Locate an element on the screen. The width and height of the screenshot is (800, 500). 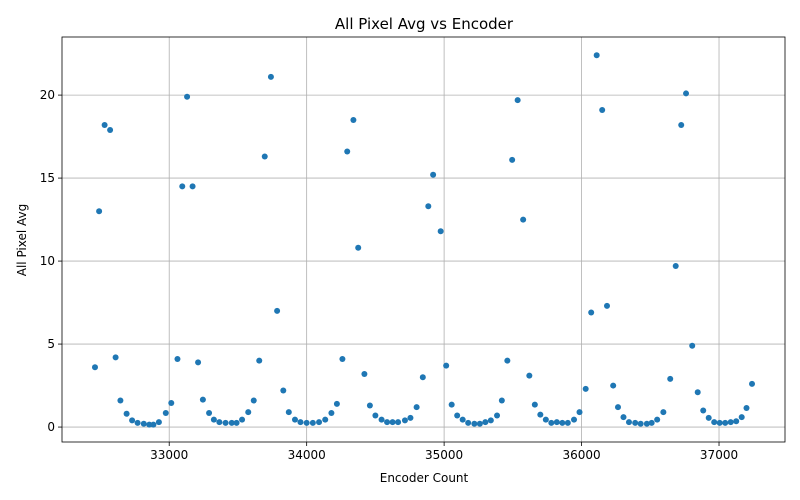
x-tick-label: 33000 is located at coordinates (169, 455).